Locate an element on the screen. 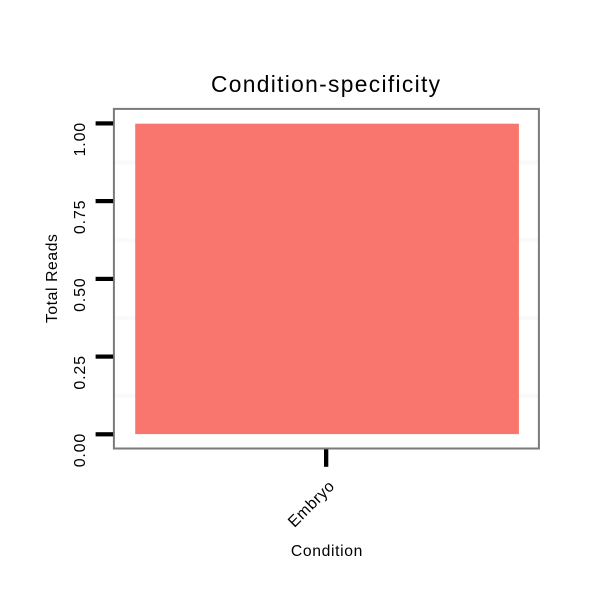 This screenshot has width=600, height=600. svg-text: Condition is located at coordinates (327, 551).